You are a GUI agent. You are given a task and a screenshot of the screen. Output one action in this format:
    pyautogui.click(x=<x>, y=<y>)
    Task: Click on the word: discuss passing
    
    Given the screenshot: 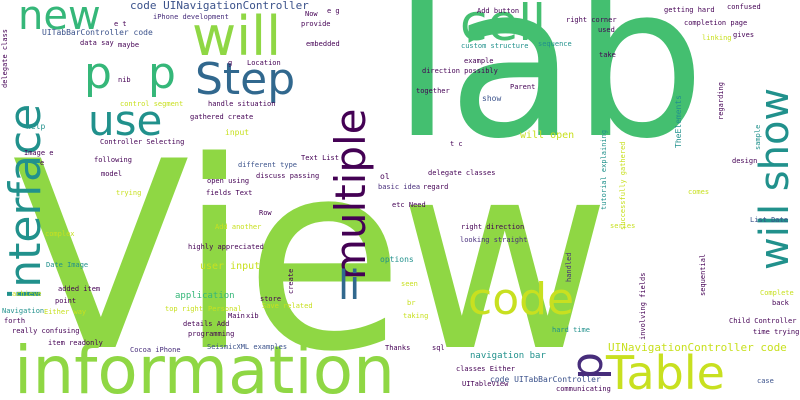 What is the action you would take?
    pyautogui.click(x=288, y=176)
    